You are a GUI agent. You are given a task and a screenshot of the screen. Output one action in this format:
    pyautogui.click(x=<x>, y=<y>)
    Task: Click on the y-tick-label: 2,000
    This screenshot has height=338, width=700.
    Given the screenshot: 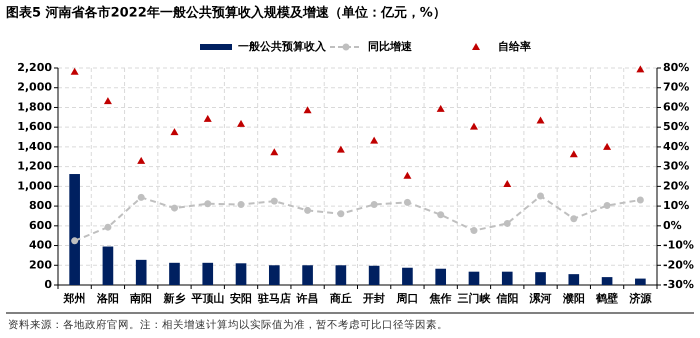 What is the action you would take?
    pyautogui.click(x=34, y=87)
    